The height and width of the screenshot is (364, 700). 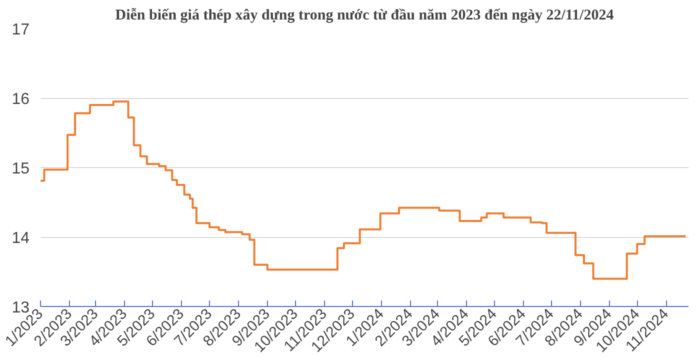 I want to click on y-tick-label: 17, so click(x=21, y=30).